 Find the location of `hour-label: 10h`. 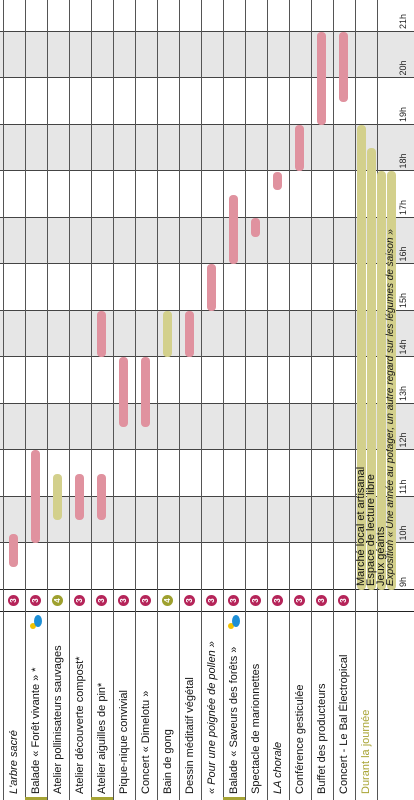

hour-label: 10h is located at coordinates (403, 533).